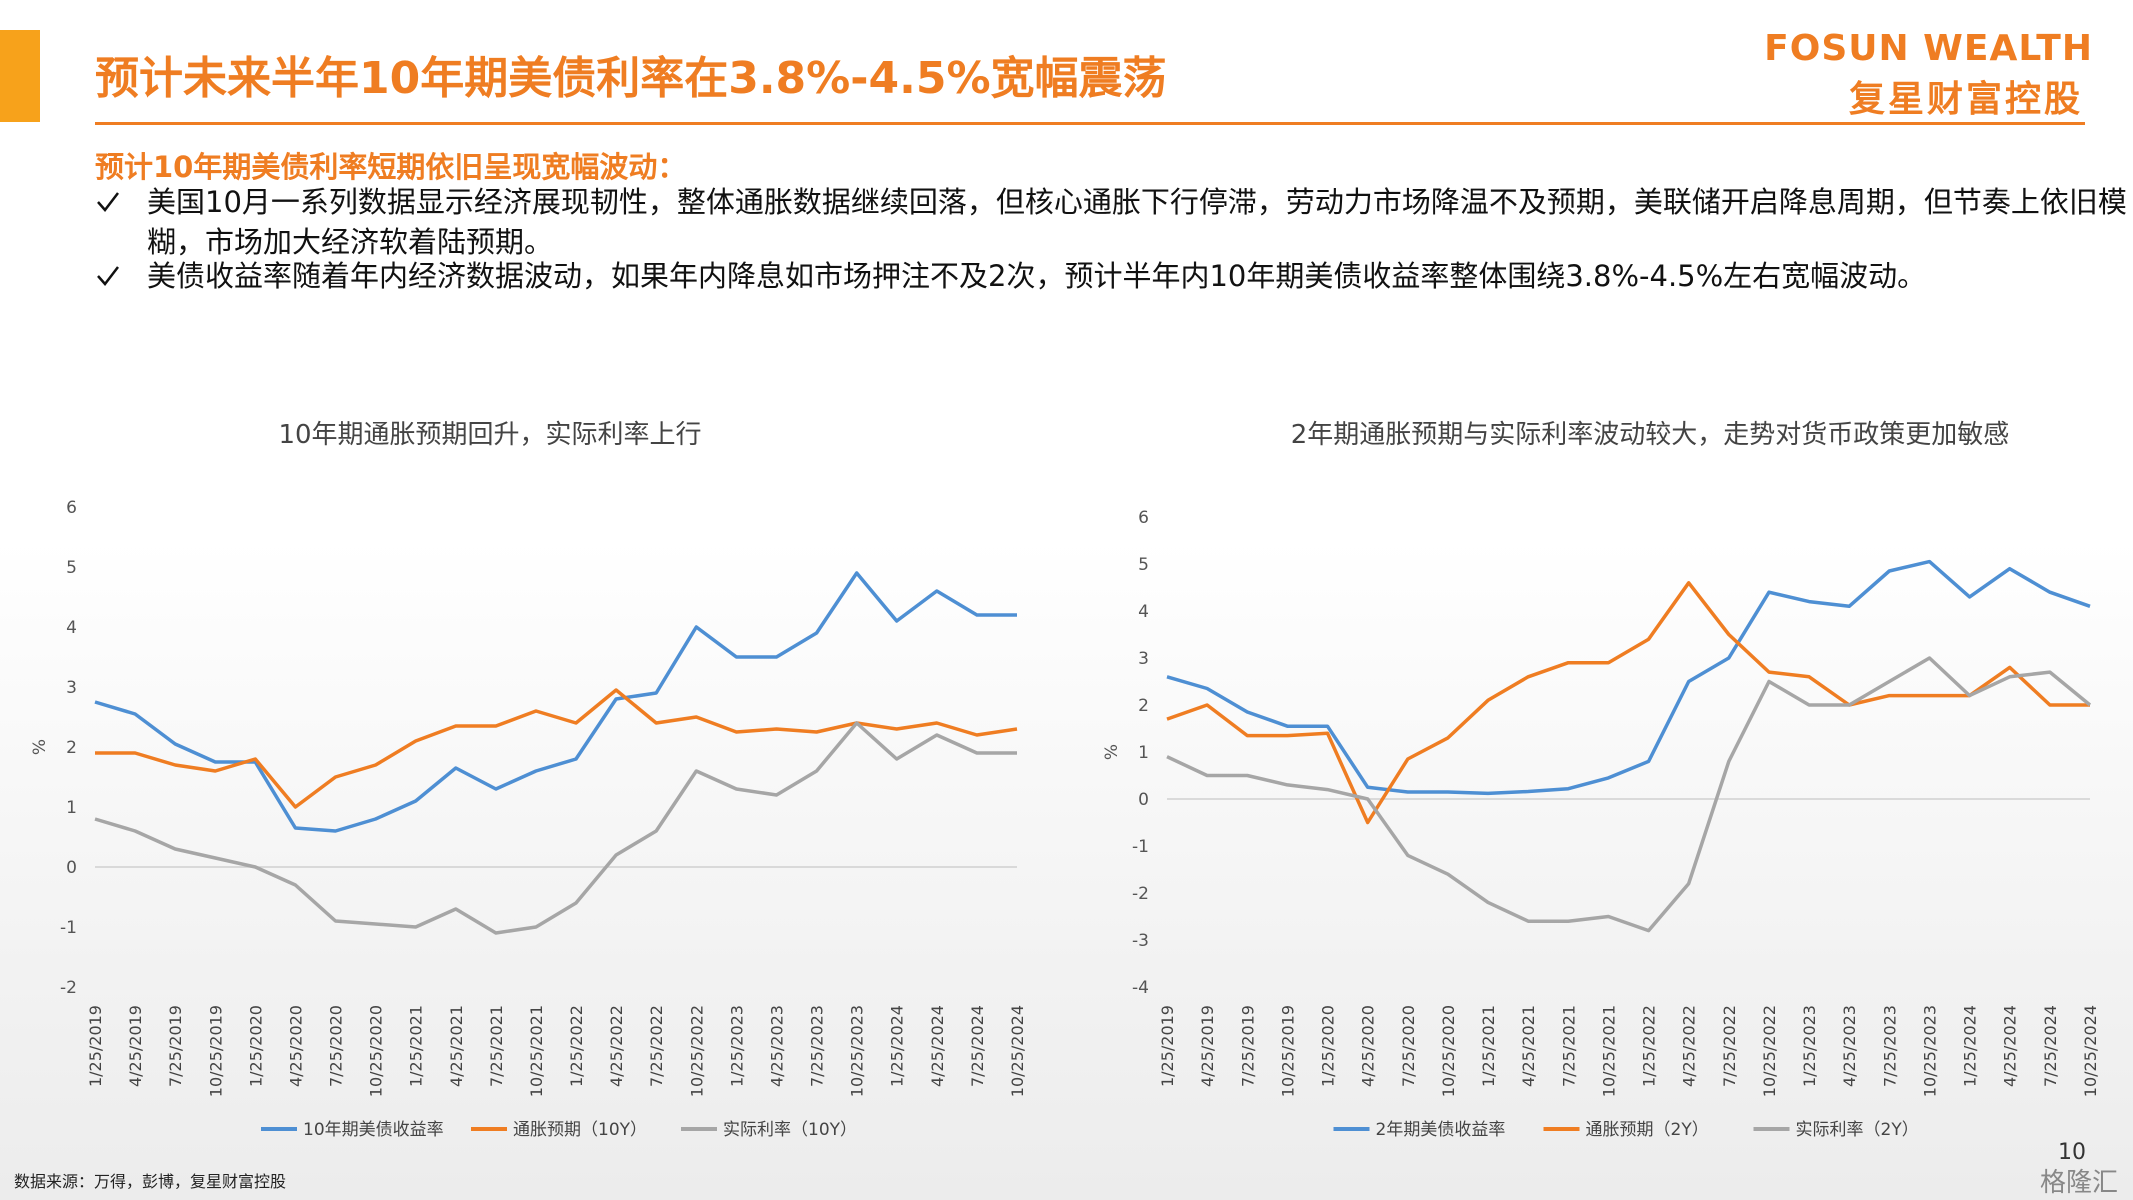 The image size is (2133, 1200). What do you see at coordinates (580, 1130) in the screenshot?
I see `legend-label: 通胀预期（10Y）` at bounding box center [580, 1130].